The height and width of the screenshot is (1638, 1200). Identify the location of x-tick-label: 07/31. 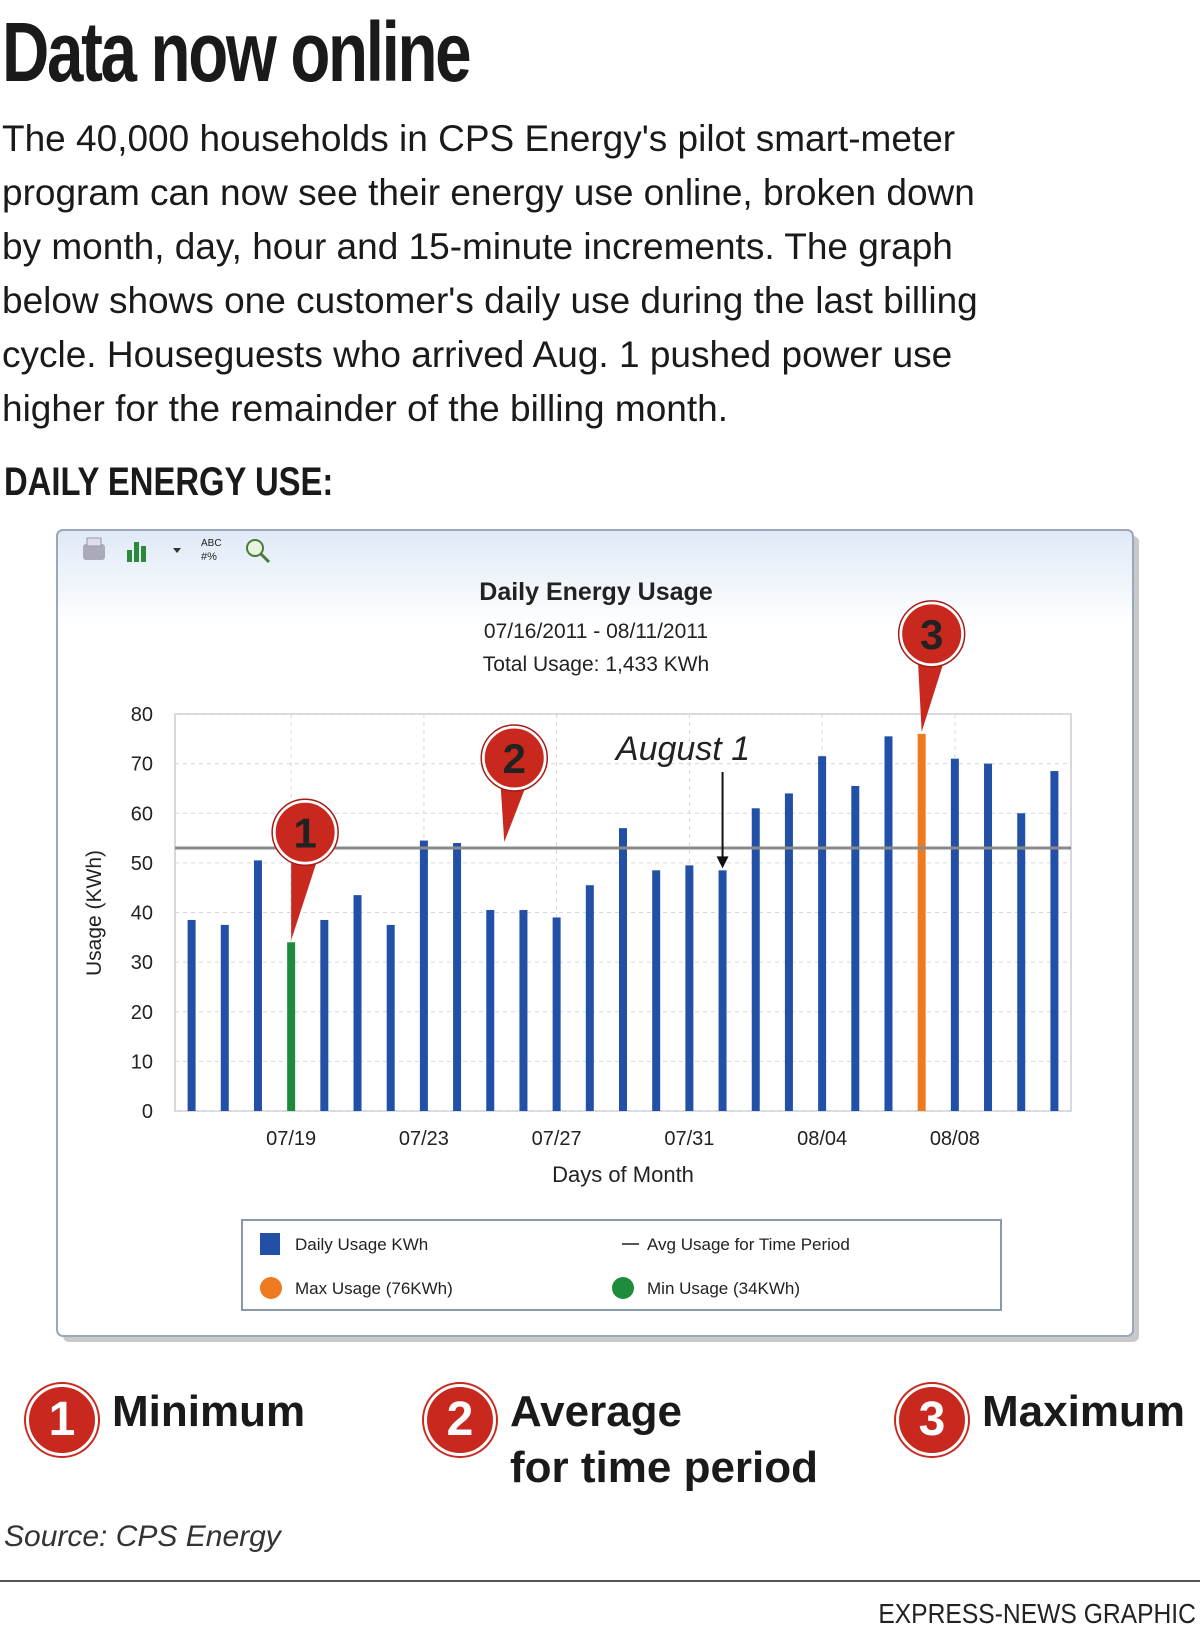
(689, 1139).